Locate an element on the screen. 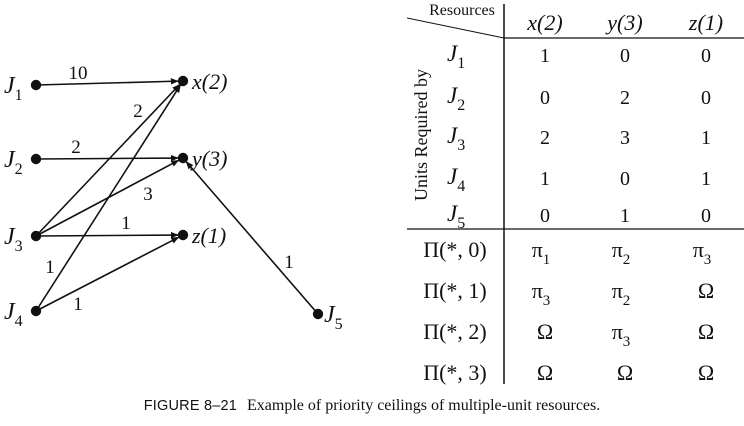 The width and height of the screenshot is (744, 426). column-header: x(2) is located at coordinates (544, 22).